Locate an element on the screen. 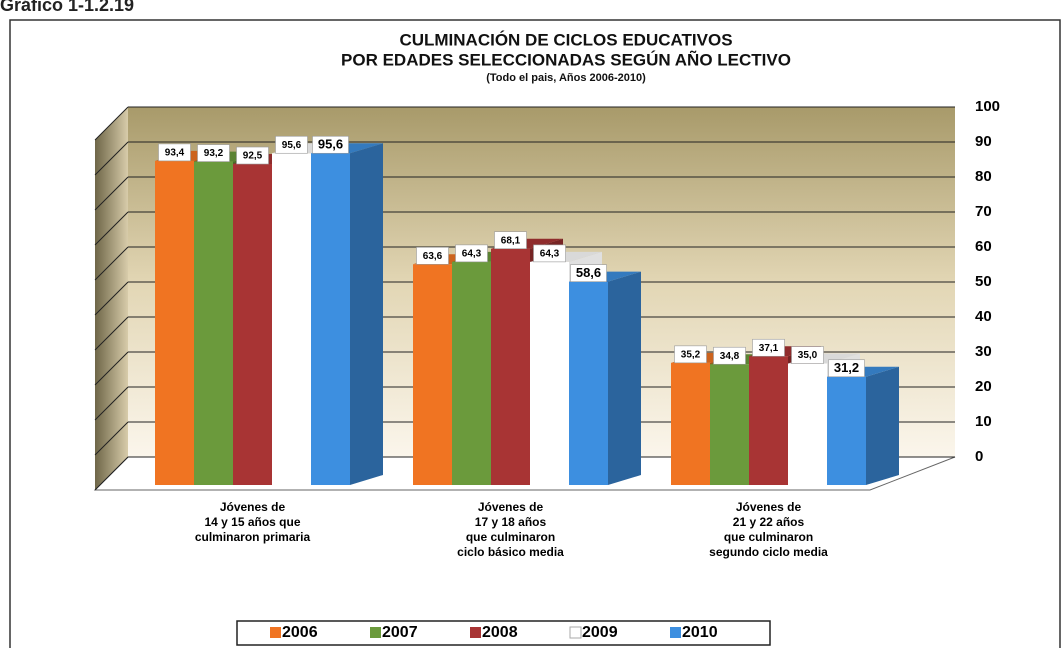  y-tick-label: 40 is located at coordinates (983, 316).